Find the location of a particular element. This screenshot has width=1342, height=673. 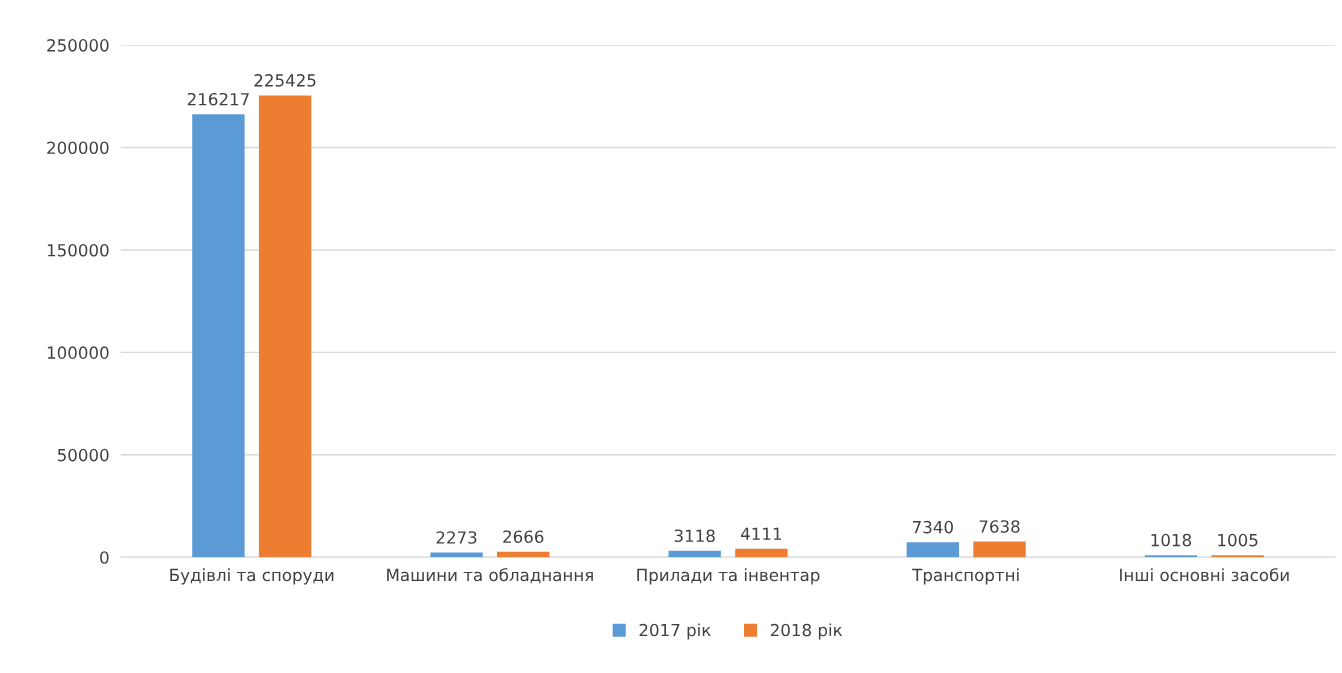

legend-label: 2018 рік is located at coordinates (806, 631).